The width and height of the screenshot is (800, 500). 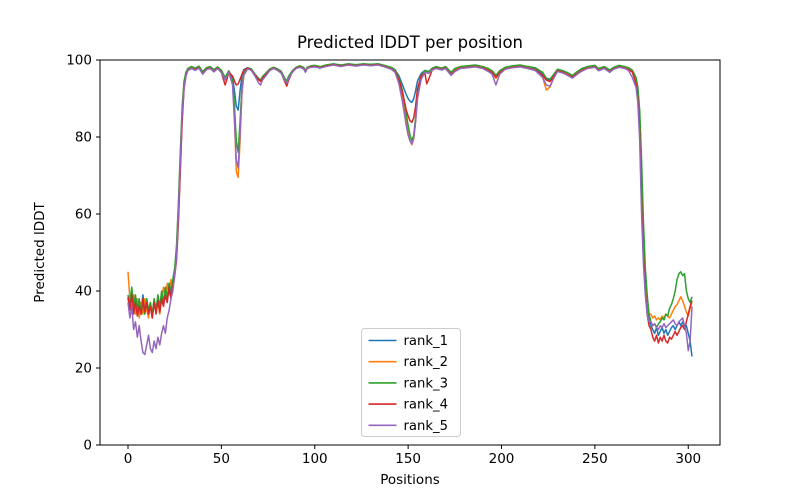 I want to click on y-tick-label: 0, so click(x=87, y=446).